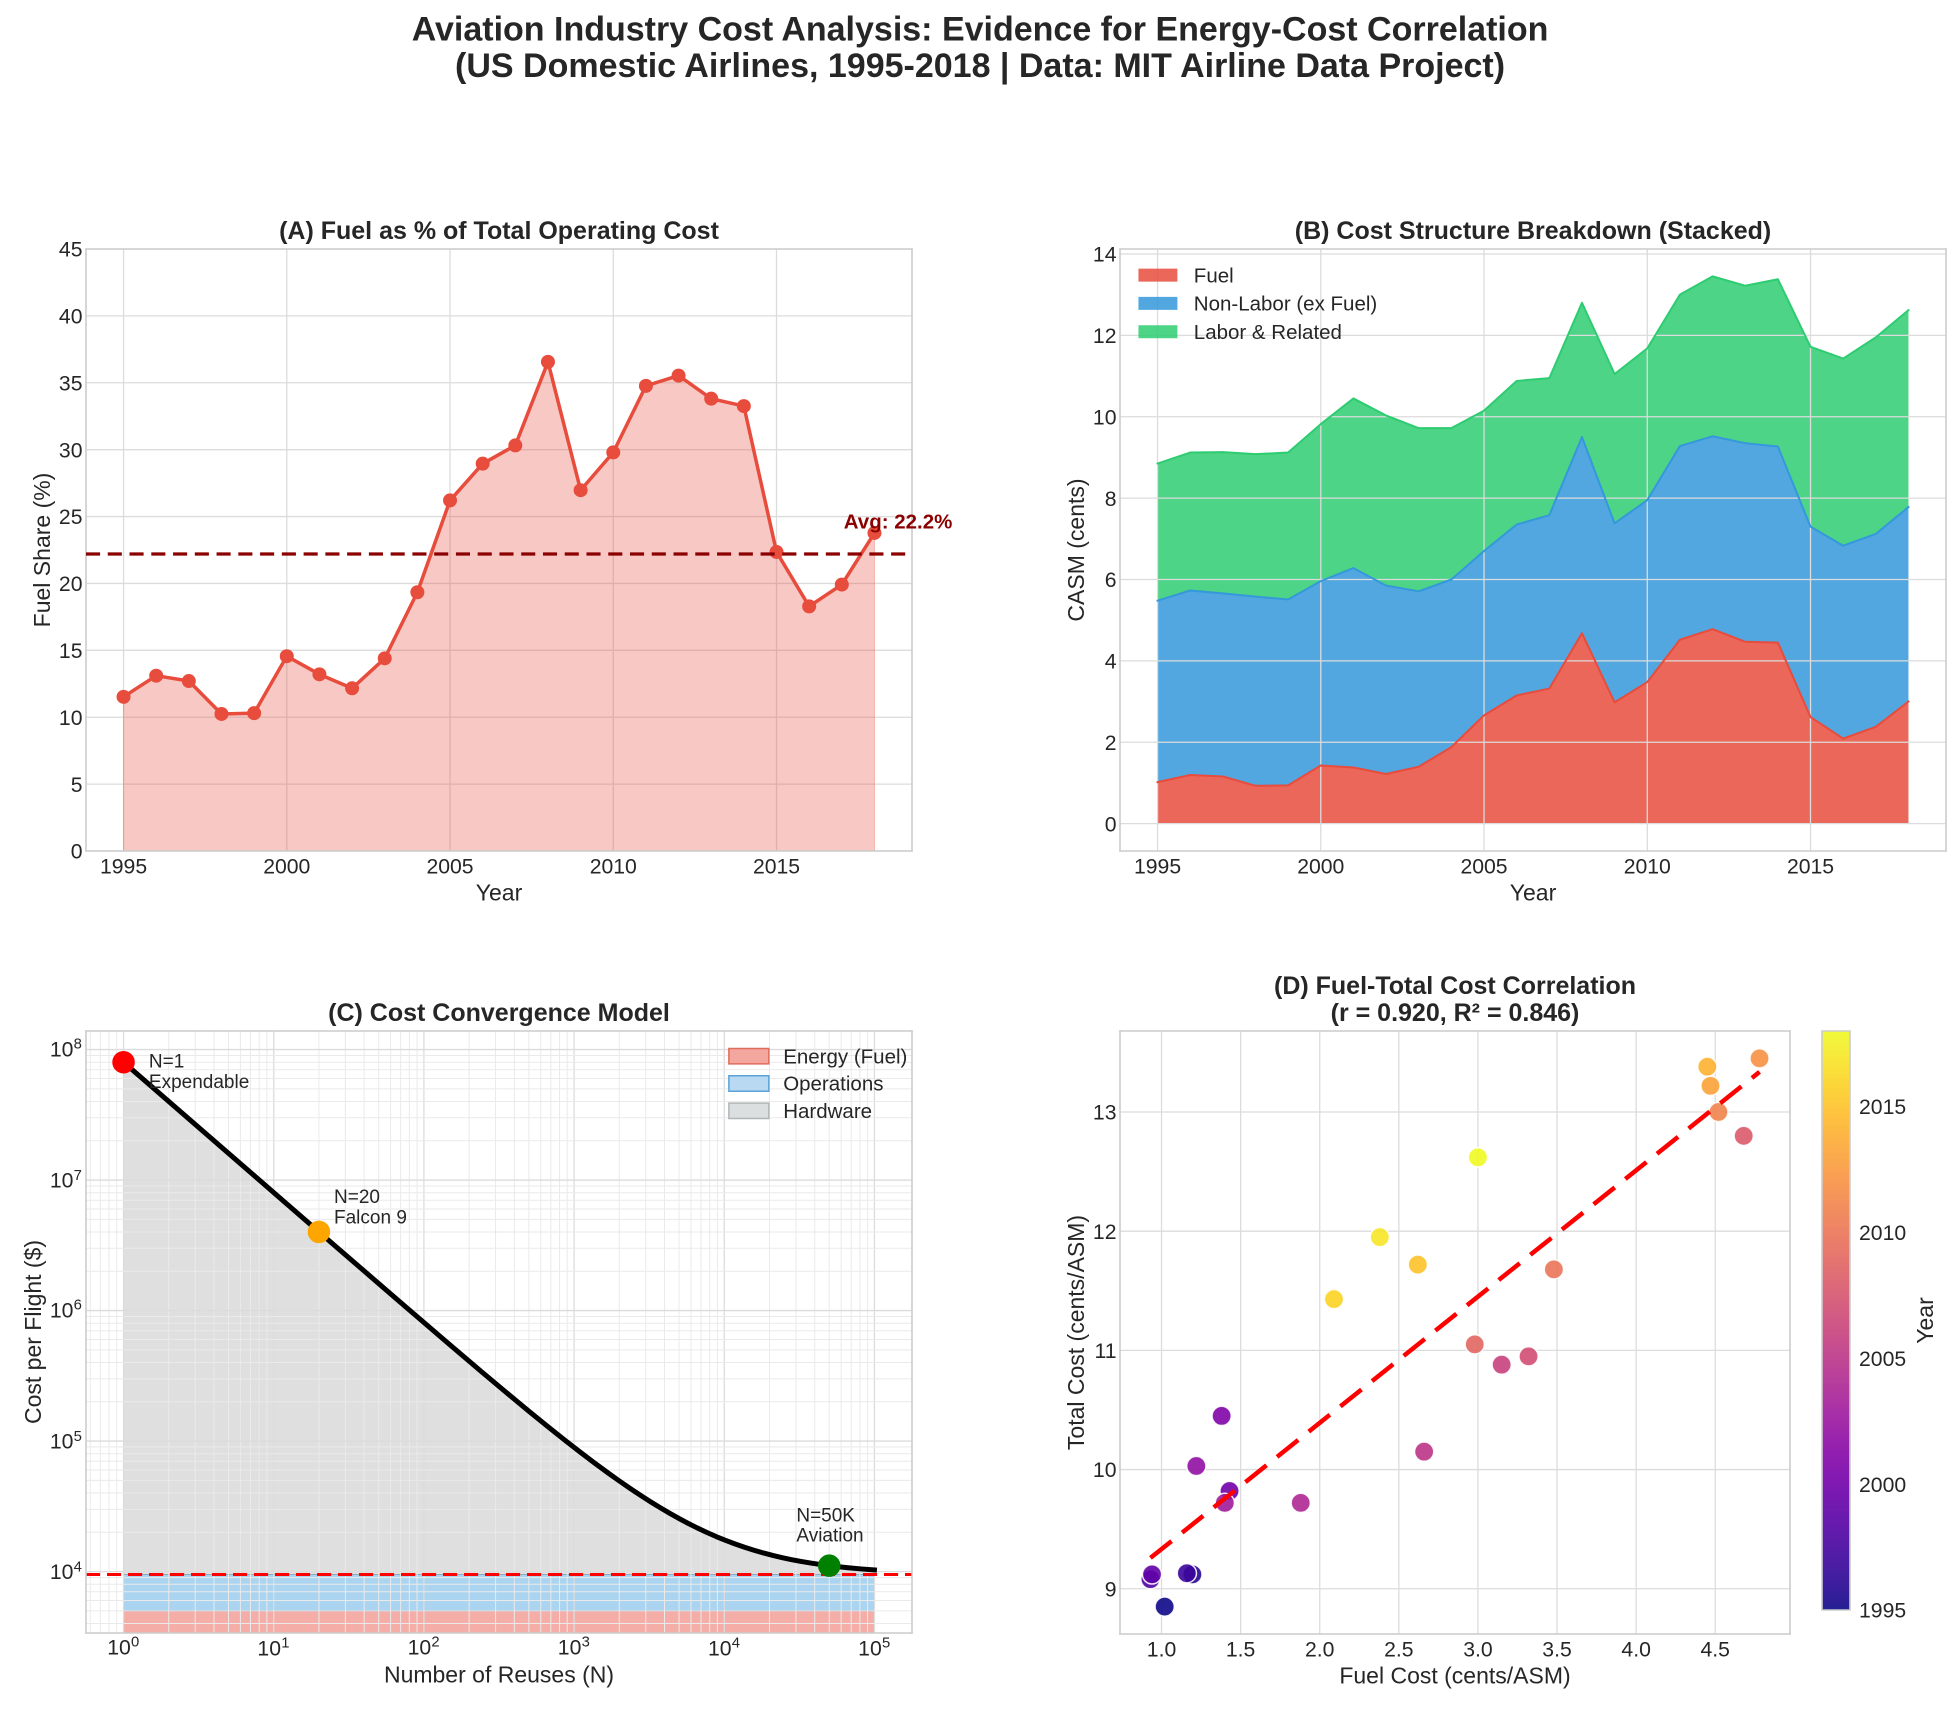 This screenshot has height=1715, width=1960. I want to click on svg-text: 4, so click(1111, 662).